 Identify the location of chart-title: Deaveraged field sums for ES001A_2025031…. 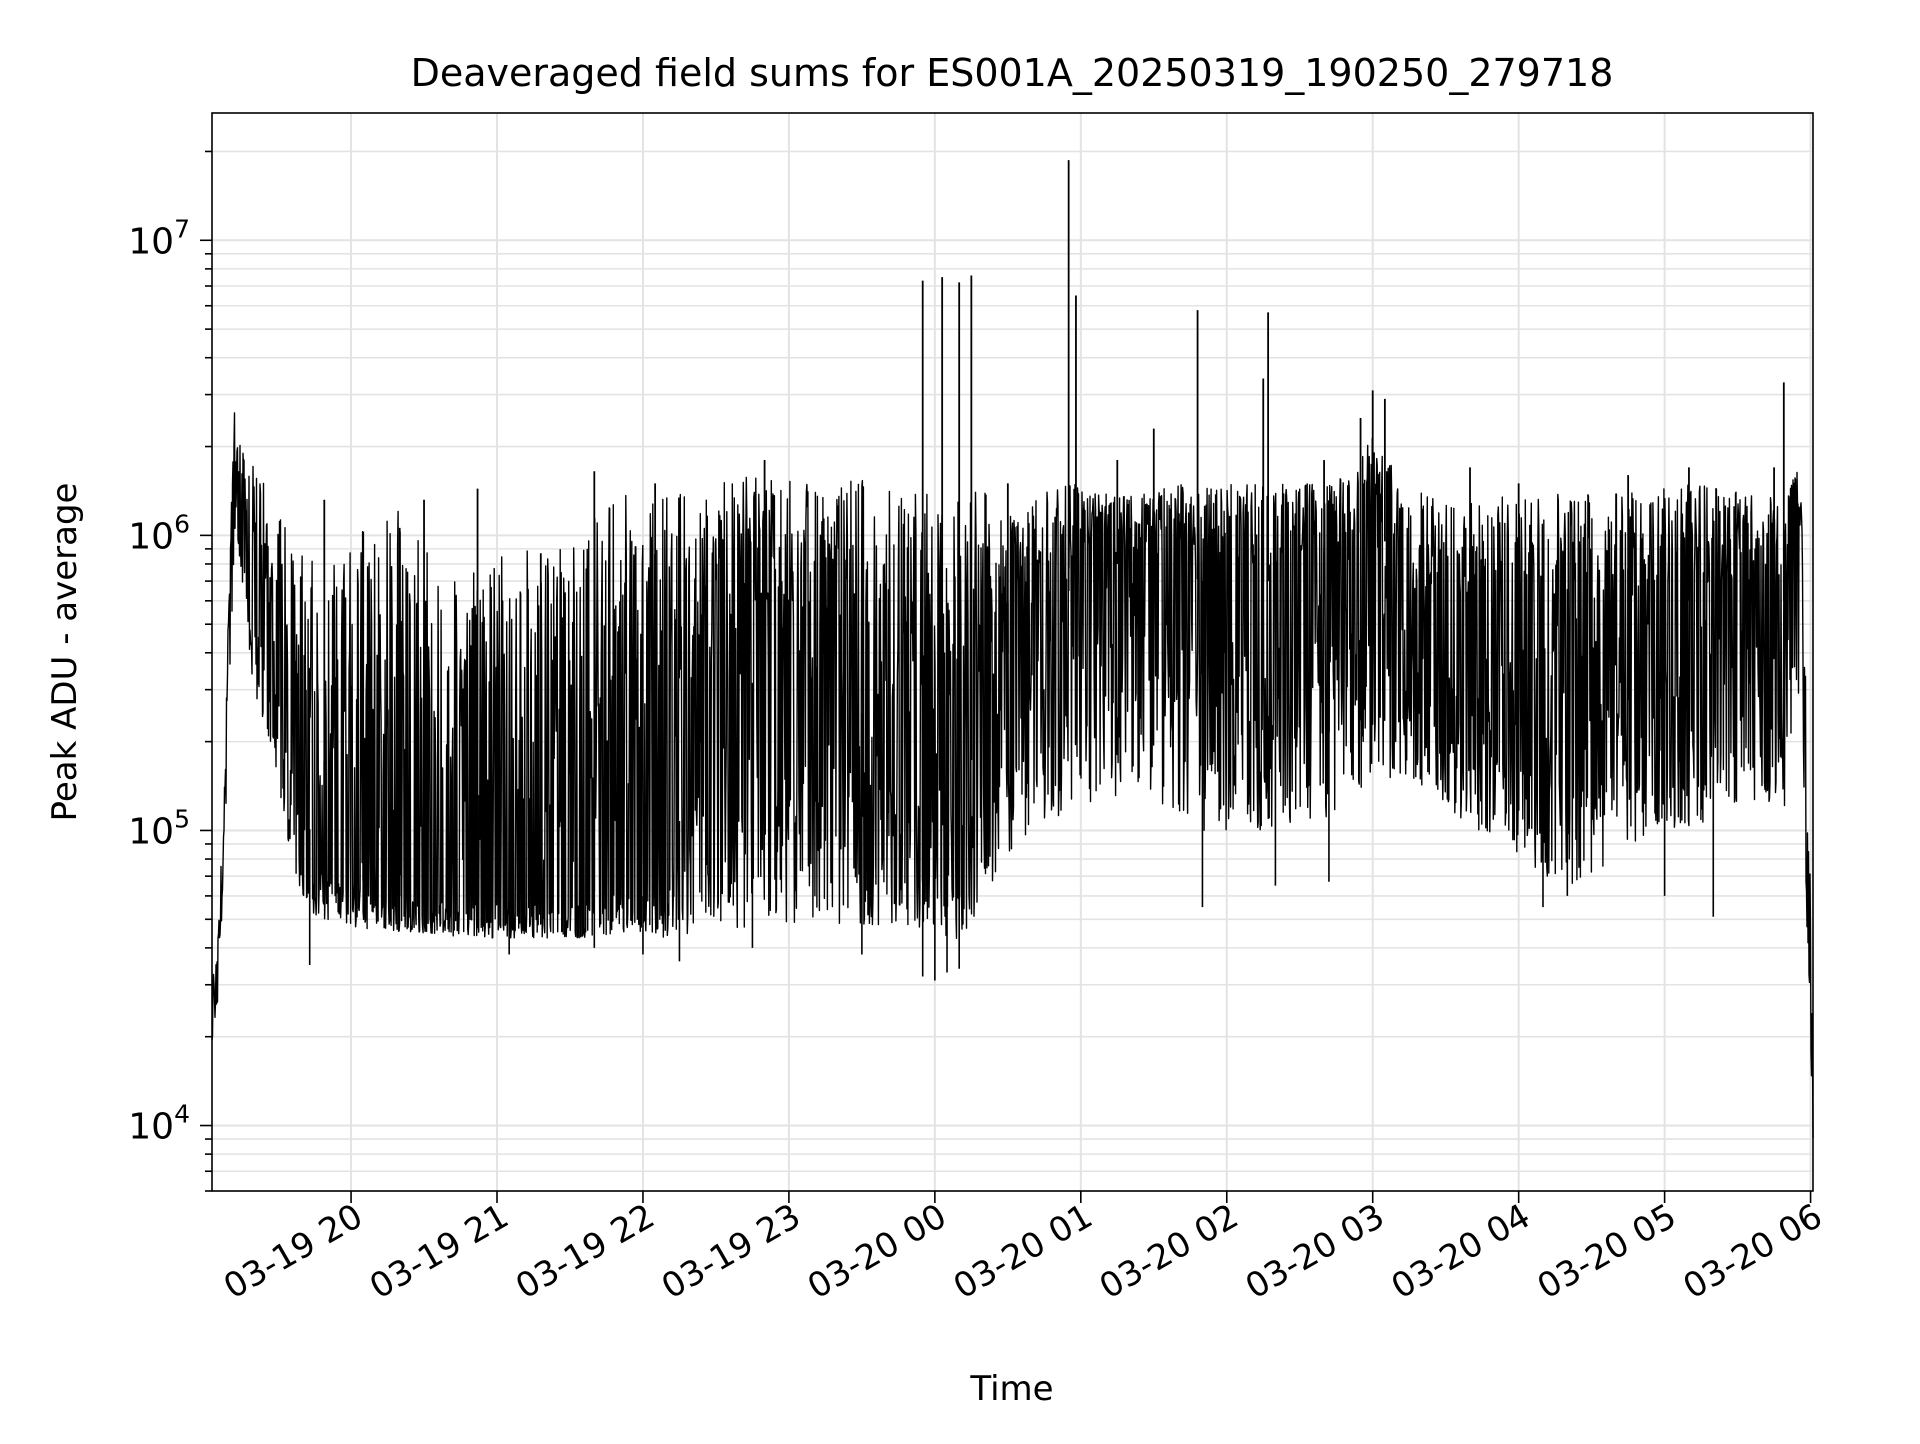
(1012, 73).